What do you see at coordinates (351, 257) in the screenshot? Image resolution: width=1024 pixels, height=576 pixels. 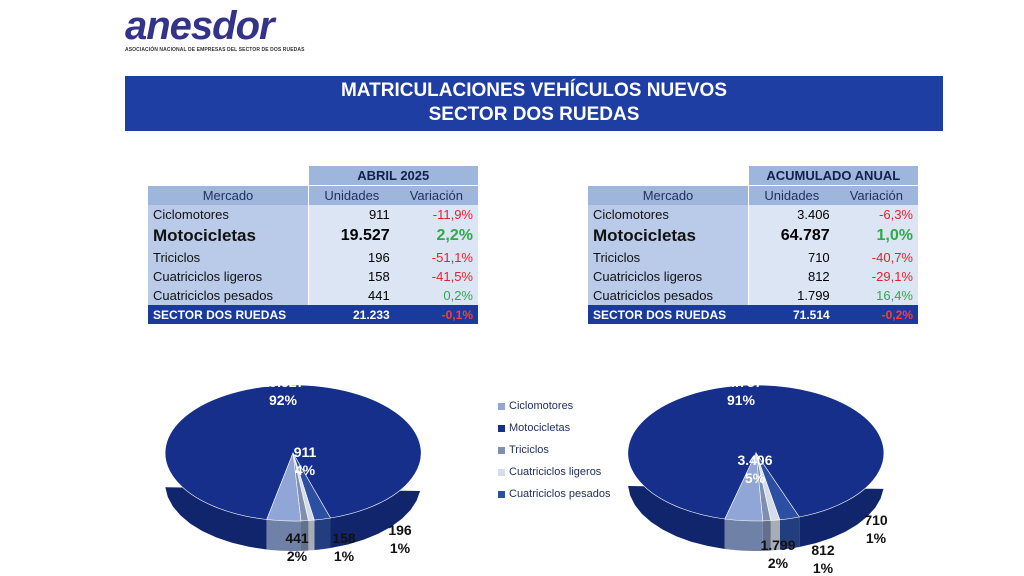 I see `units-cell: 196` at bounding box center [351, 257].